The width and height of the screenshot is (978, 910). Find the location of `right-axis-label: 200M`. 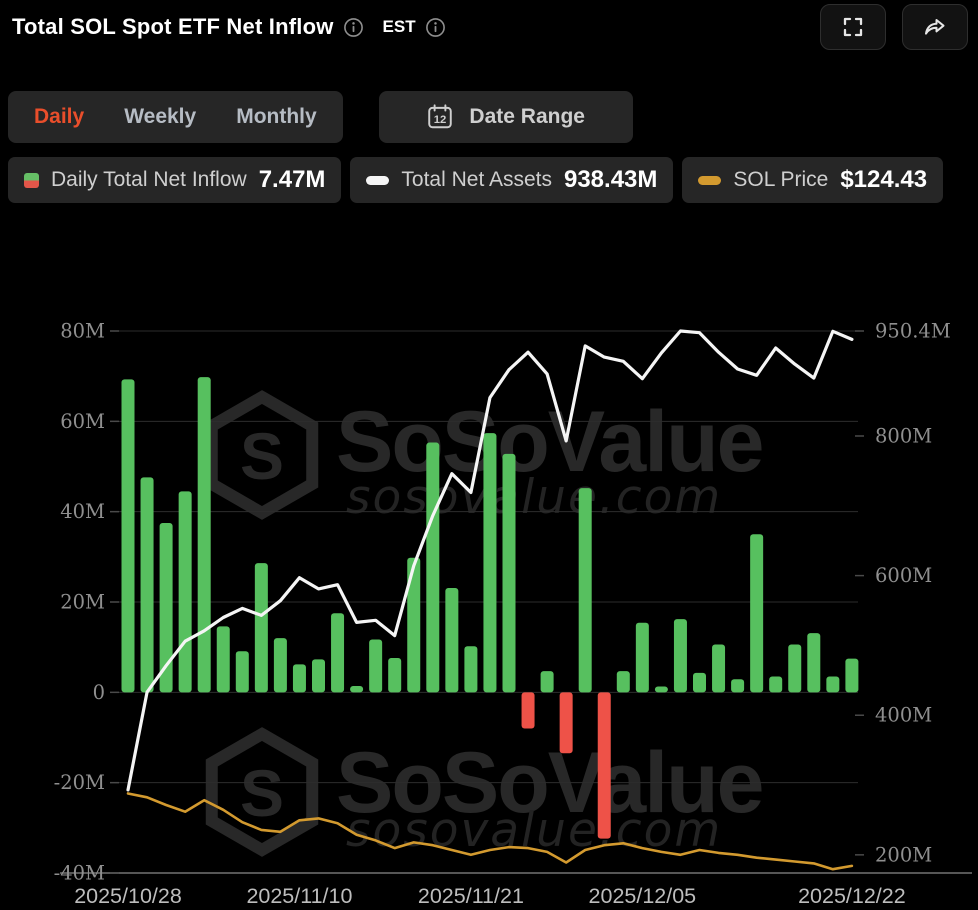

right-axis-label: 200M is located at coordinates (903, 854).